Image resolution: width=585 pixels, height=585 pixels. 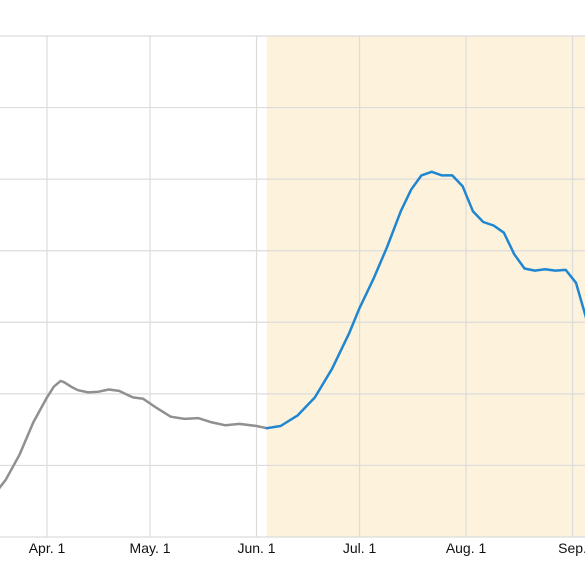 I want to click on x-axis-tick-labels: Apr. 1 May. 1 Jun. 1 Jul. 1 Aug. 1 Sep., so click(x=307, y=548).